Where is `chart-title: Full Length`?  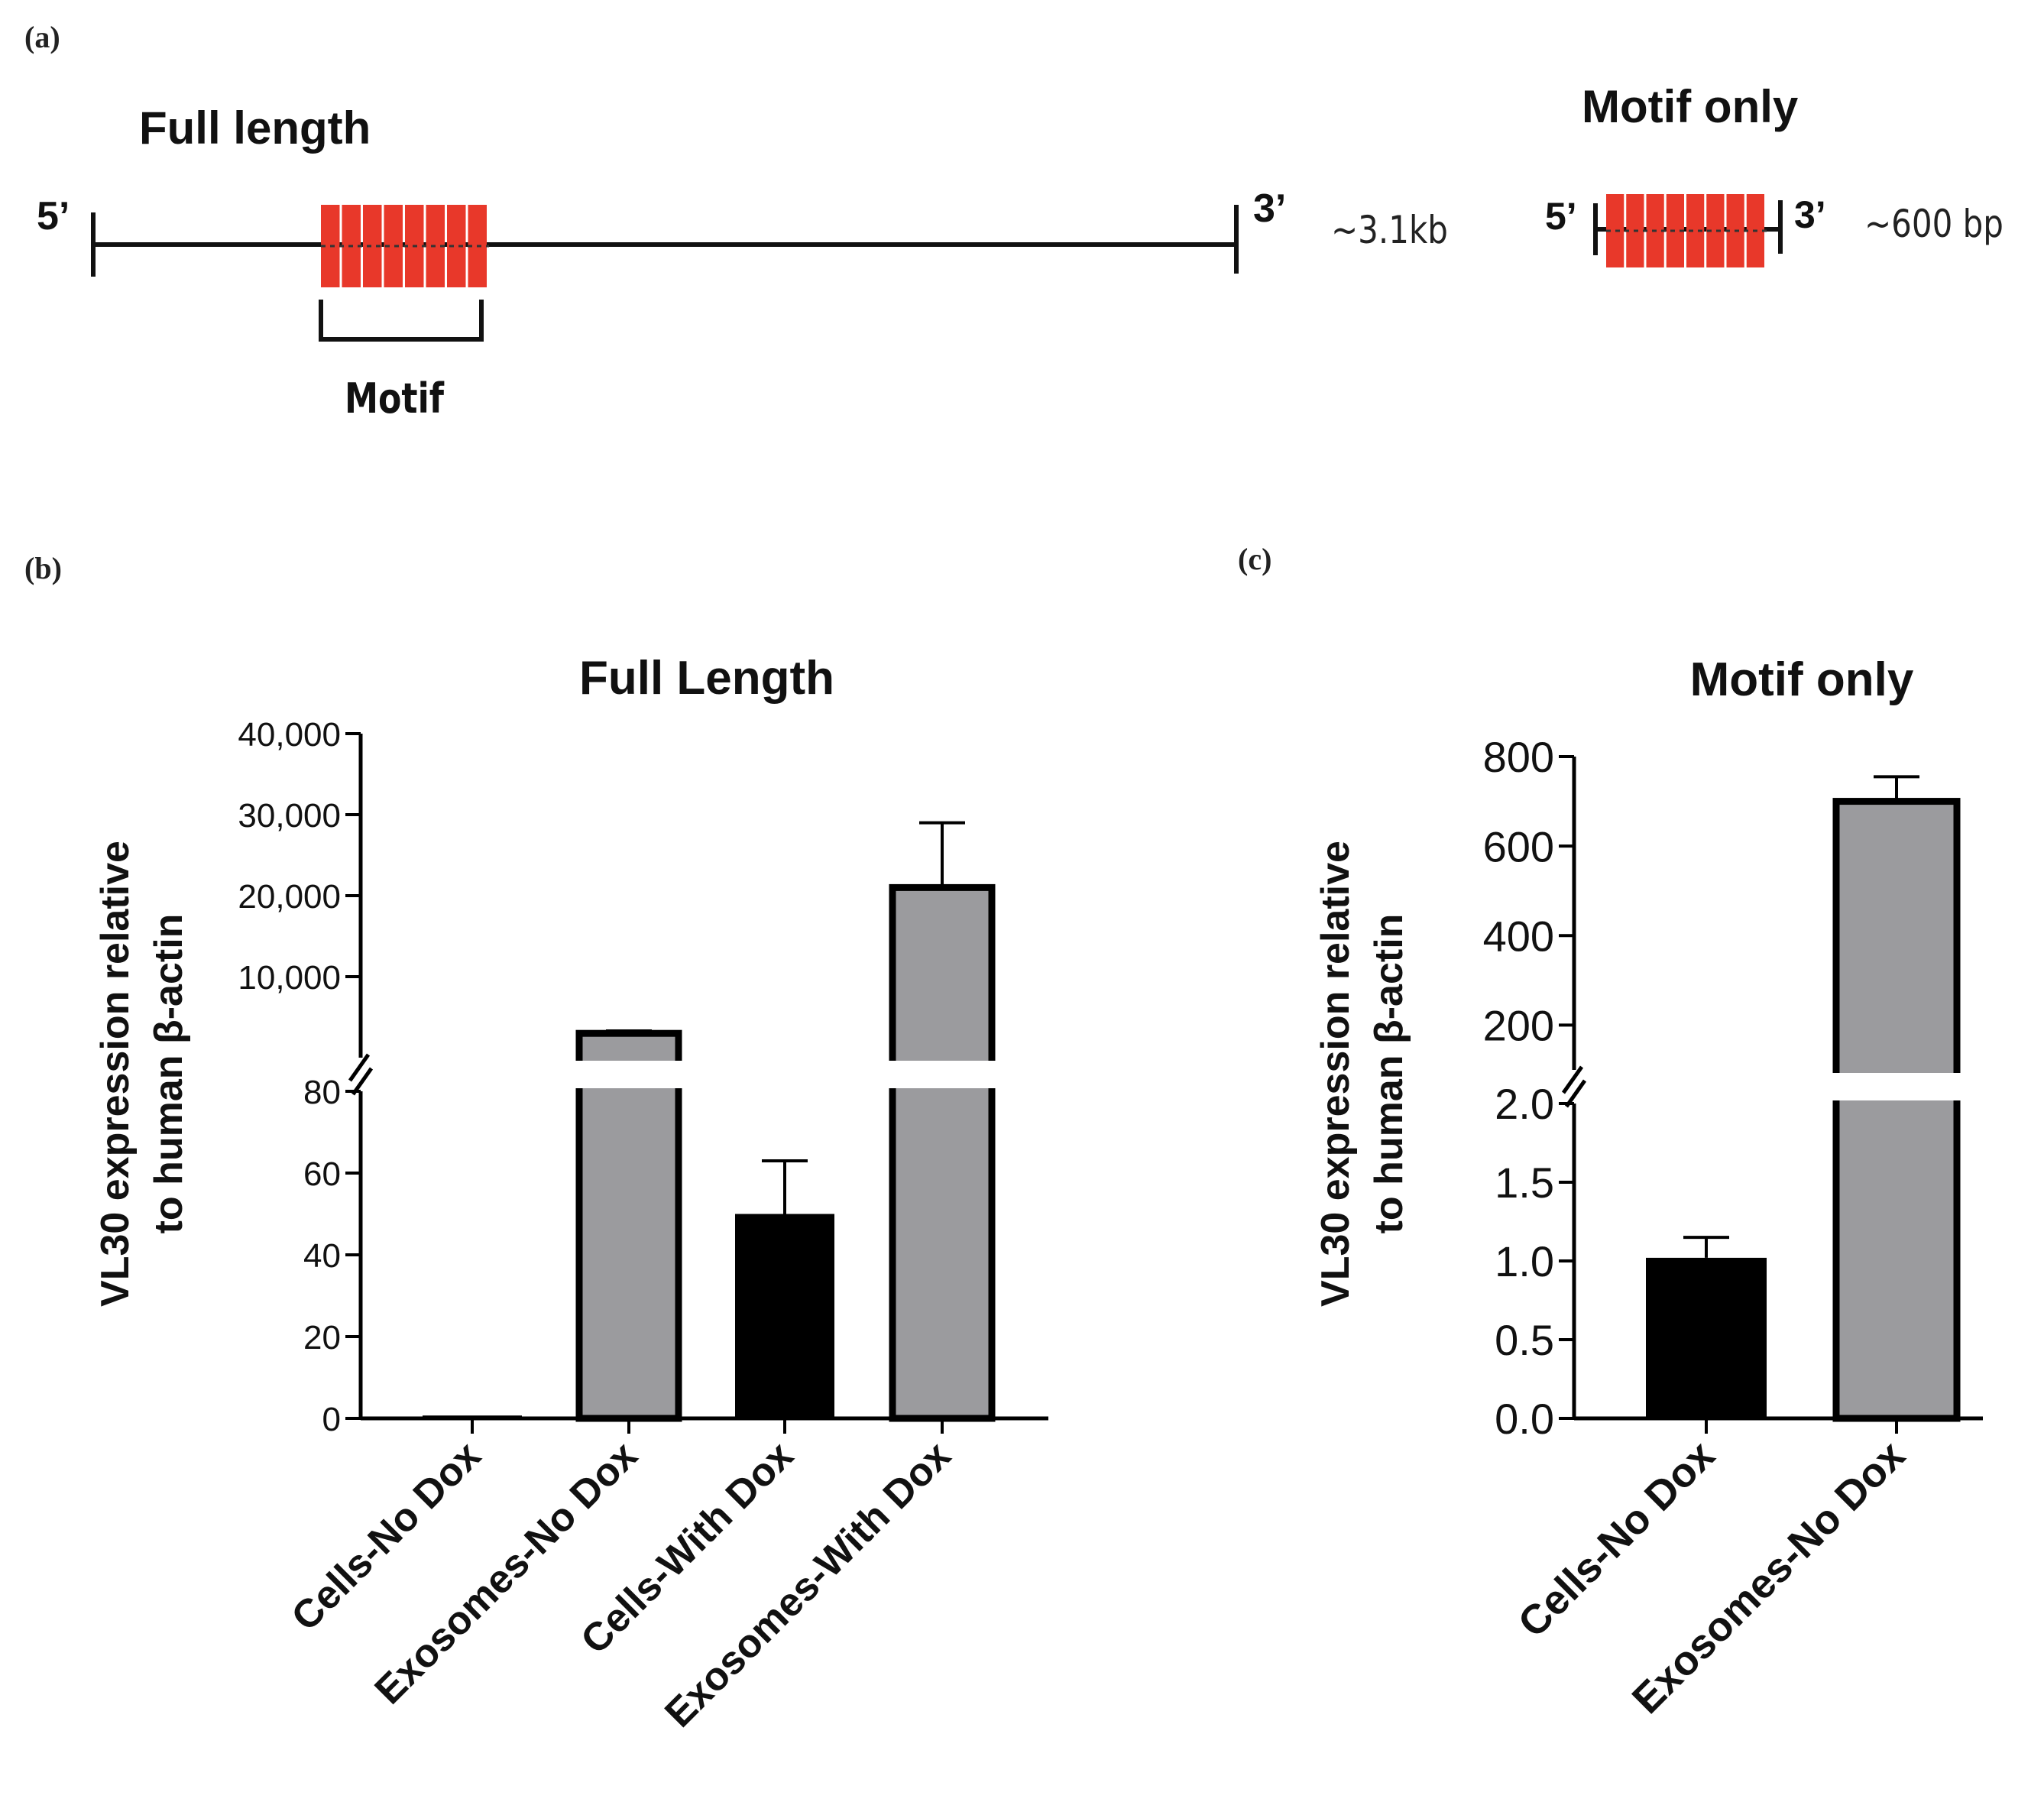
chart-title: Full Length is located at coordinates (706, 678).